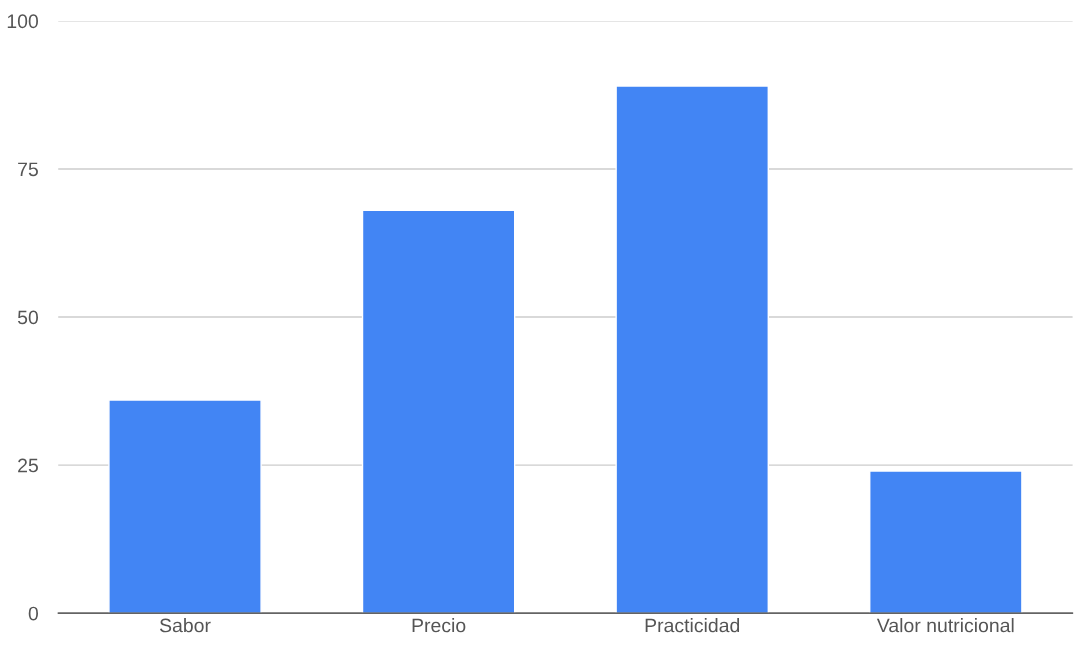 The height and width of the screenshot is (653, 1078). Describe the element at coordinates (28, 169) in the screenshot. I see `y-tick-label: 75` at that location.